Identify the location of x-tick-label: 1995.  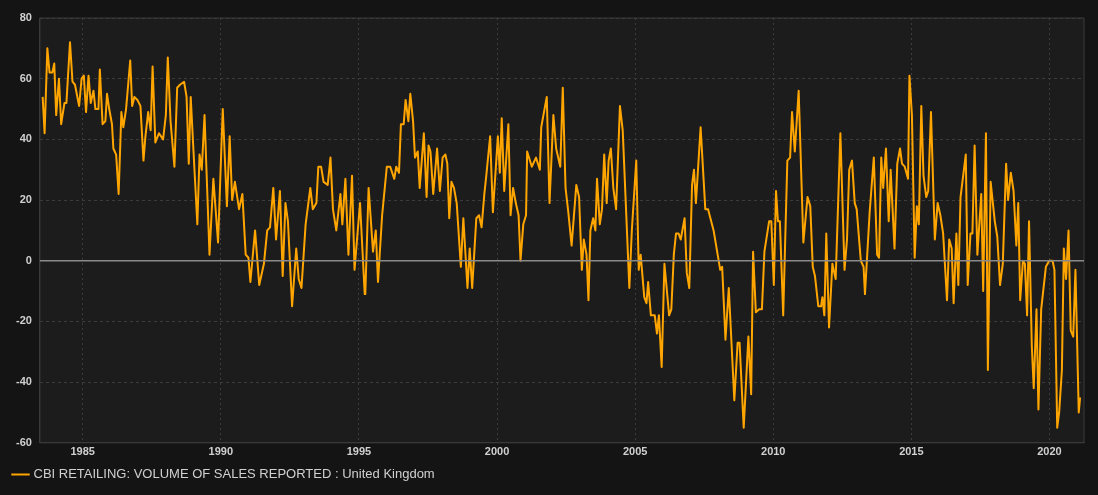
(359, 451).